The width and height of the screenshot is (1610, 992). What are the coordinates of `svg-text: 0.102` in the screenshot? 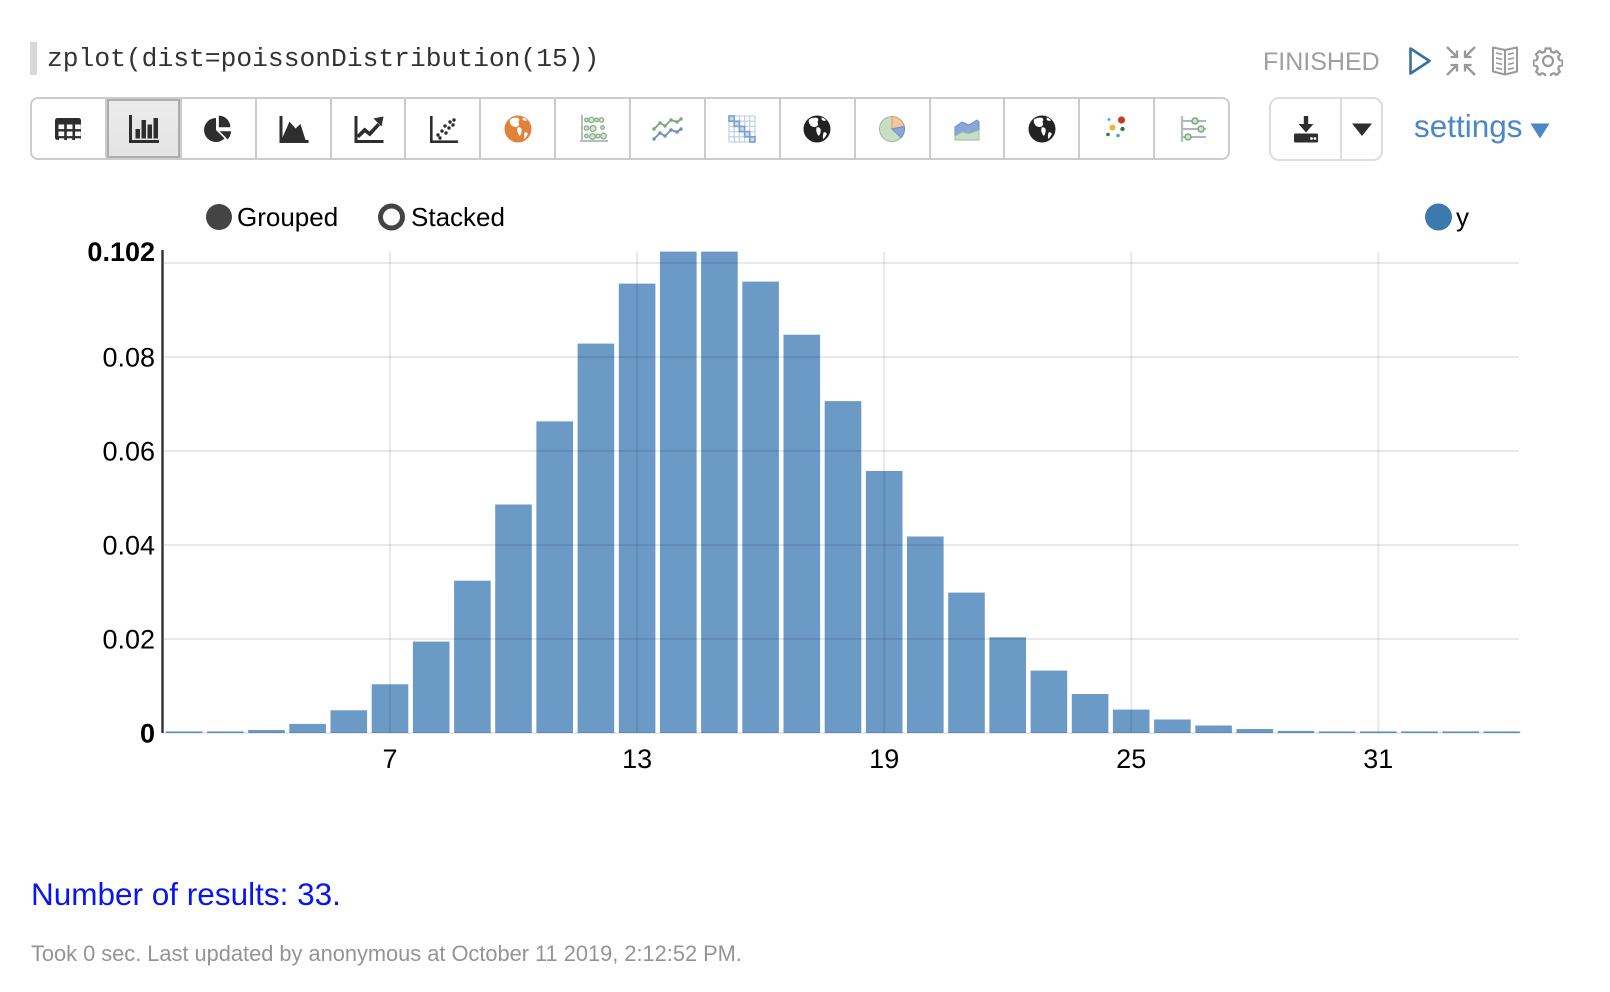 It's located at (121, 252).